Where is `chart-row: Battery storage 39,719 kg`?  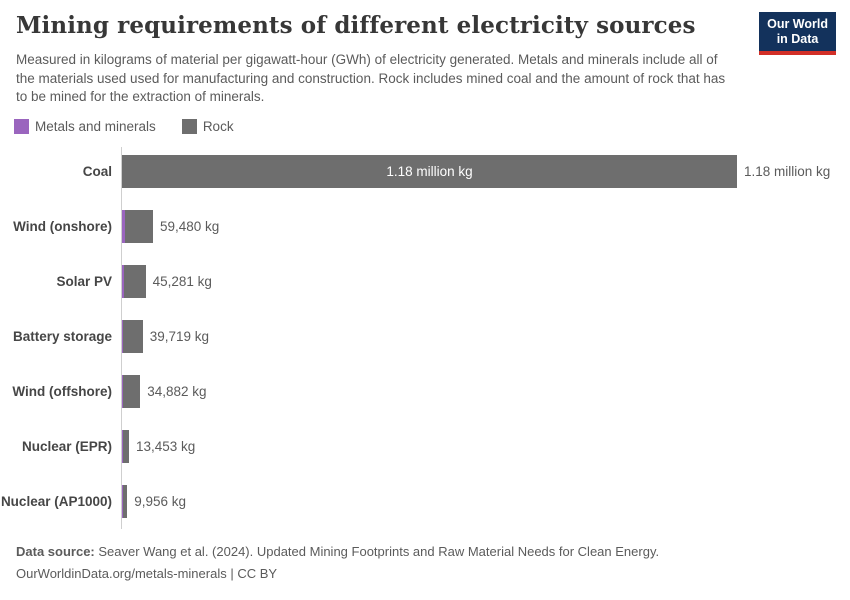
chart-row: Battery storage 39,719 kg is located at coordinates (425, 336).